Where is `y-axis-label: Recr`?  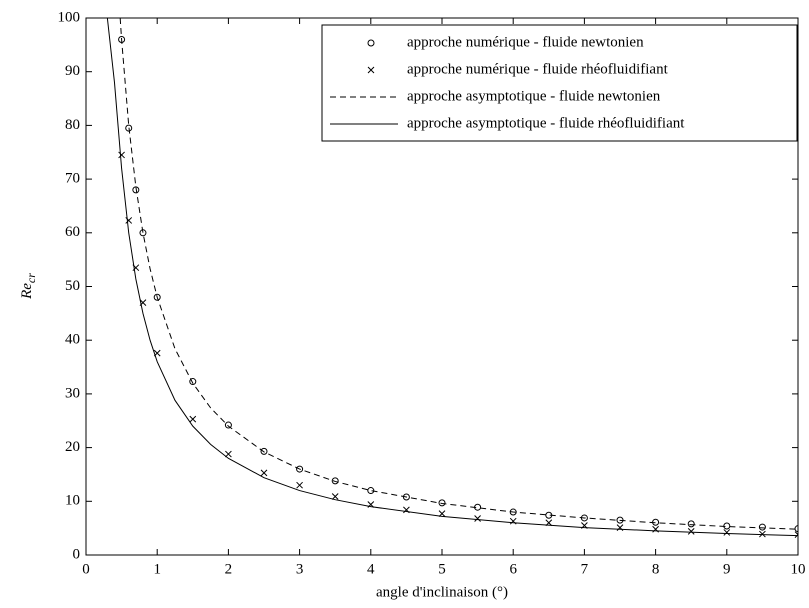
y-axis-label: Recr is located at coordinates (28, 286).